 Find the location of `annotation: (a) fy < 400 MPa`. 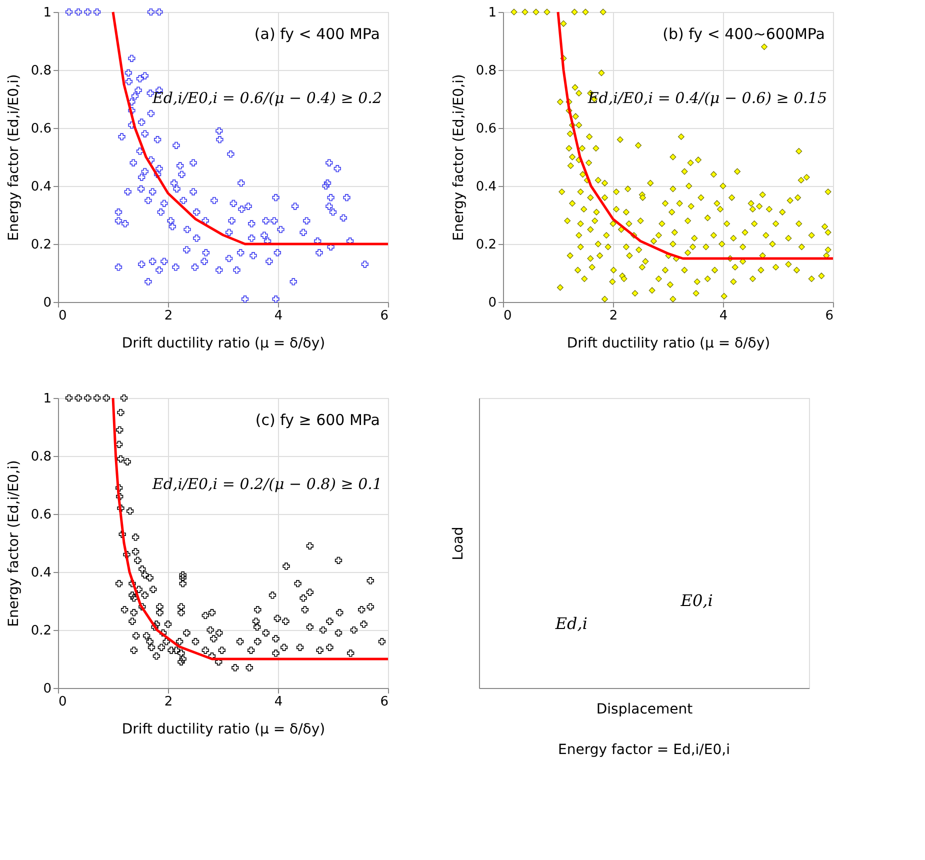

annotation: (a) fy < 400 MPa is located at coordinates (317, 34).